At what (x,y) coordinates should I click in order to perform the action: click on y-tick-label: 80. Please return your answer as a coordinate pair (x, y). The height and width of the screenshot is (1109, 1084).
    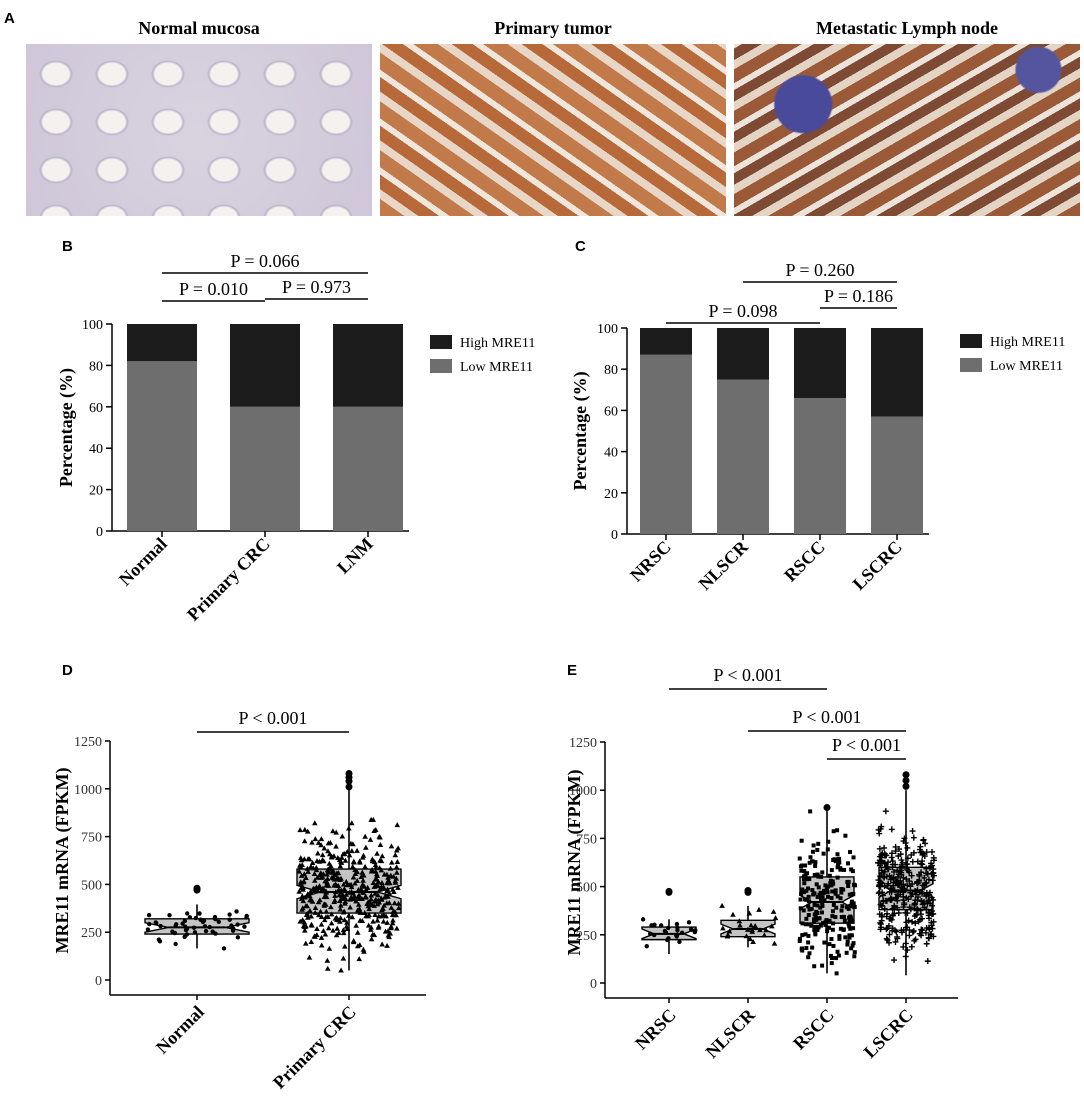
    Looking at the image, I should click on (611, 370).